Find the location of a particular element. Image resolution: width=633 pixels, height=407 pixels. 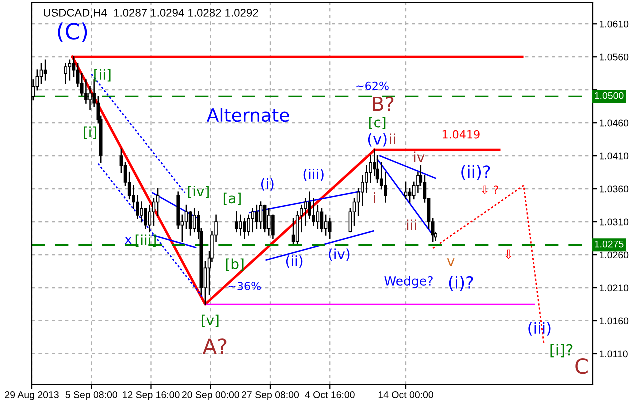

annotation: B? is located at coordinates (383, 104).